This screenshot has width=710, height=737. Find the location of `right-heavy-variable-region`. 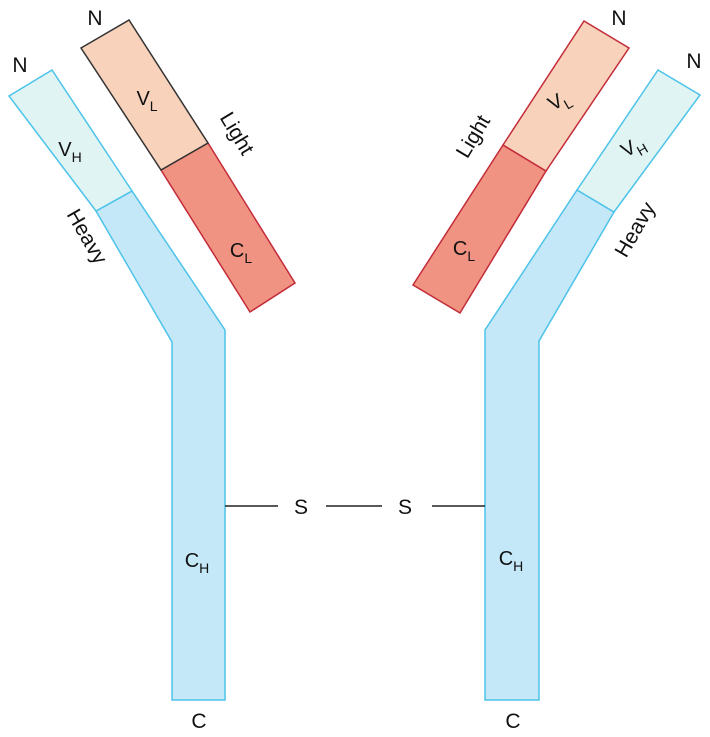

right-heavy-variable-region is located at coordinates (638, 140).